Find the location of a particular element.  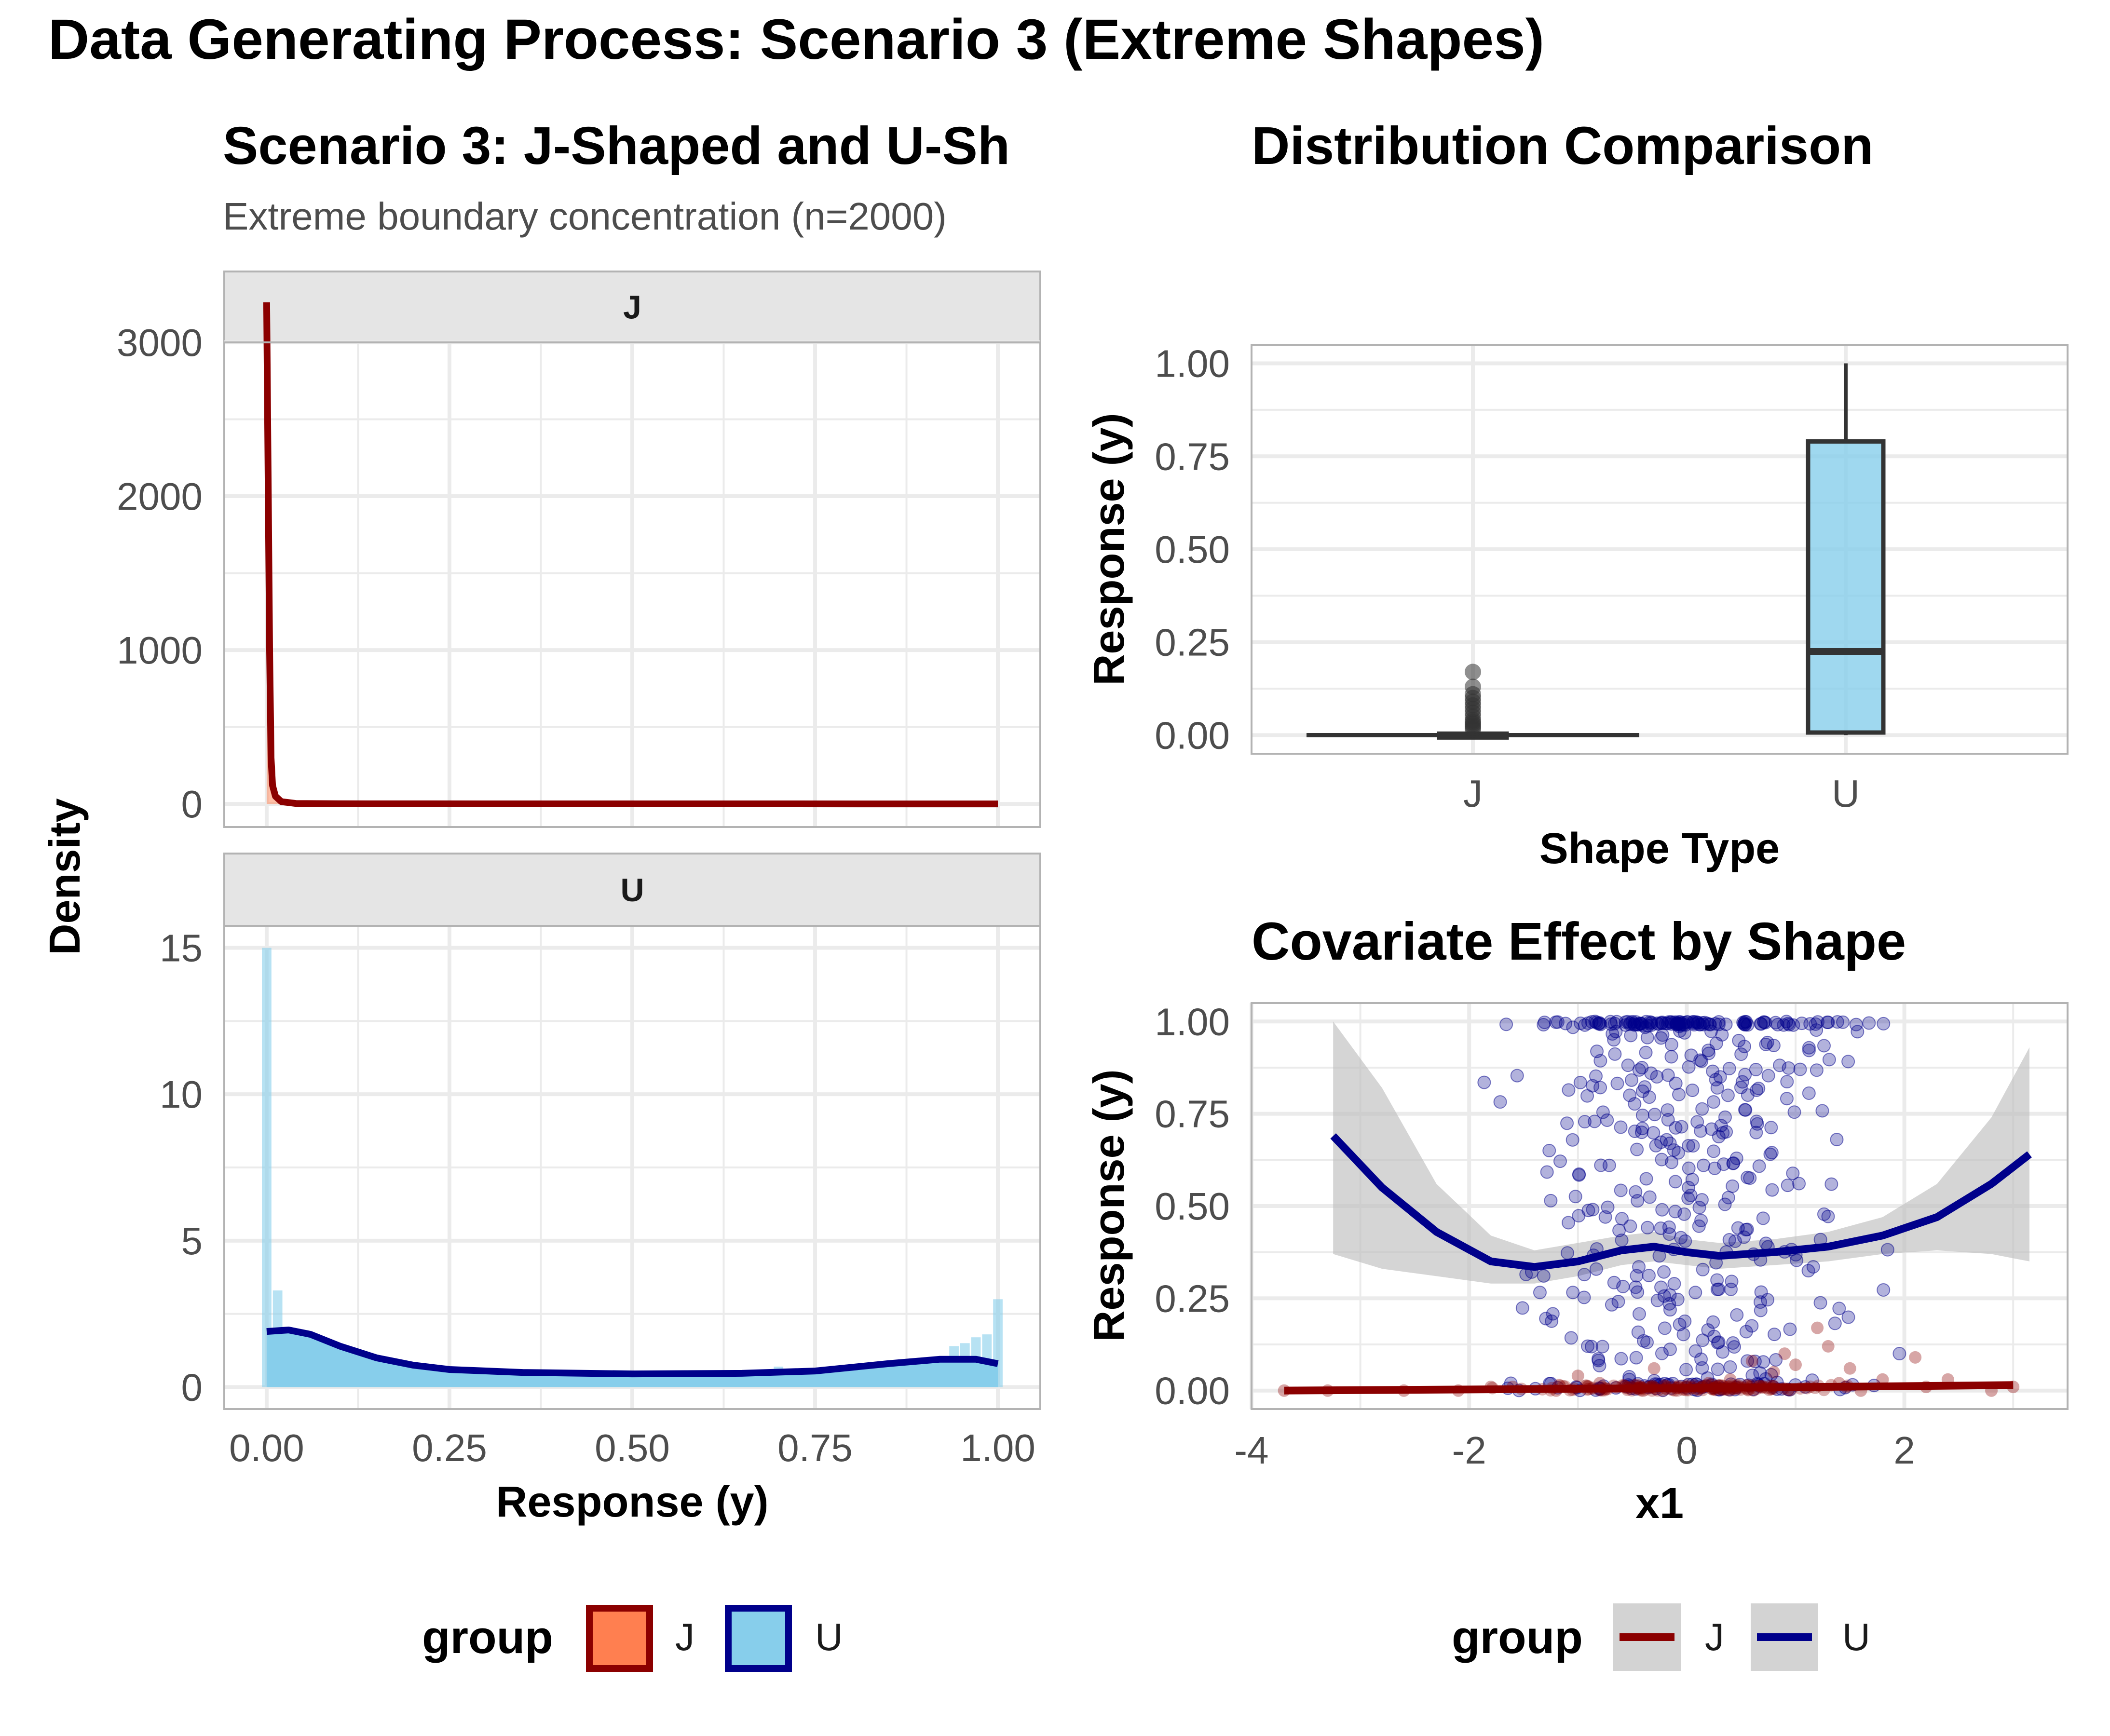

x-tick-label: 0.00 is located at coordinates (266, 1448).